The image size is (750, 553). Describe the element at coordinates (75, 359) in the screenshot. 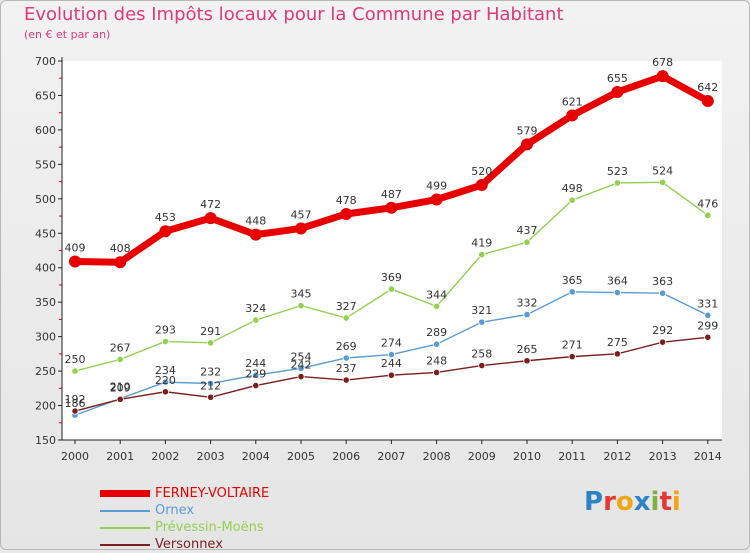

I see `data-label: 250` at that location.